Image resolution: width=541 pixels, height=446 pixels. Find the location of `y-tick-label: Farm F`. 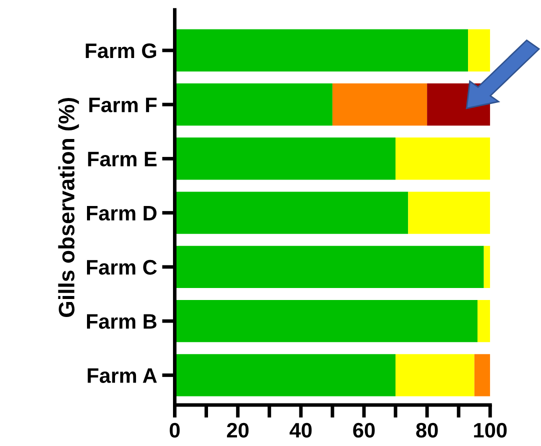

y-tick-label: Farm F is located at coordinates (123, 105).